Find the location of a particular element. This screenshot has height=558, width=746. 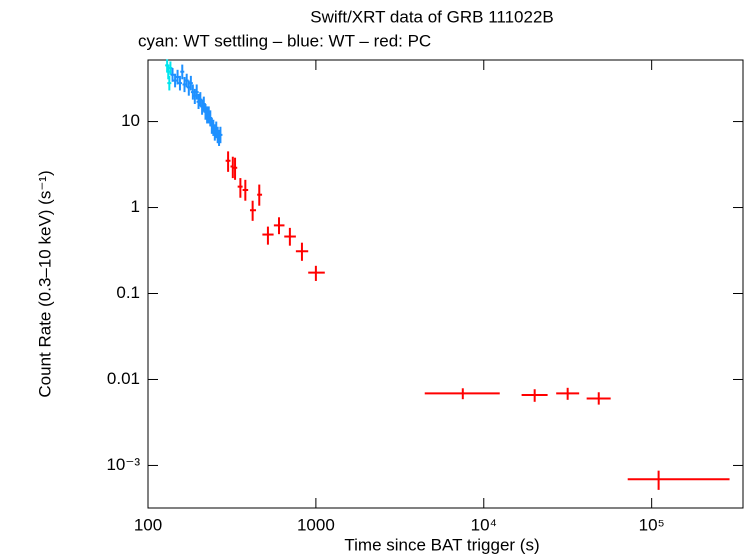

y-tick-label: 10⁻³ is located at coordinates (123, 464).